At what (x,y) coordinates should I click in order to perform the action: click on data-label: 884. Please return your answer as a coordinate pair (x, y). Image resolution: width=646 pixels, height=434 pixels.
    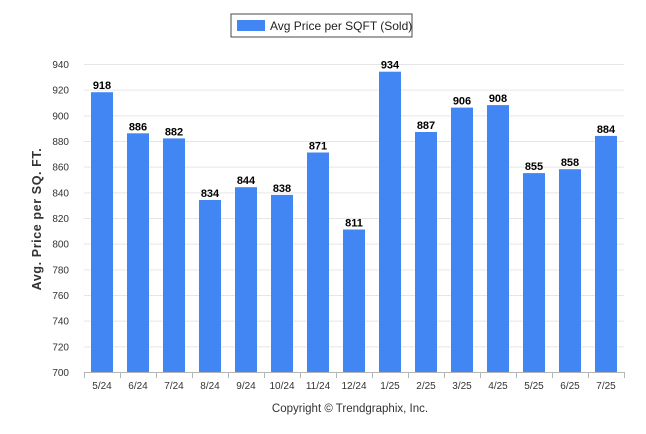
    Looking at the image, I should click on (606, 130).